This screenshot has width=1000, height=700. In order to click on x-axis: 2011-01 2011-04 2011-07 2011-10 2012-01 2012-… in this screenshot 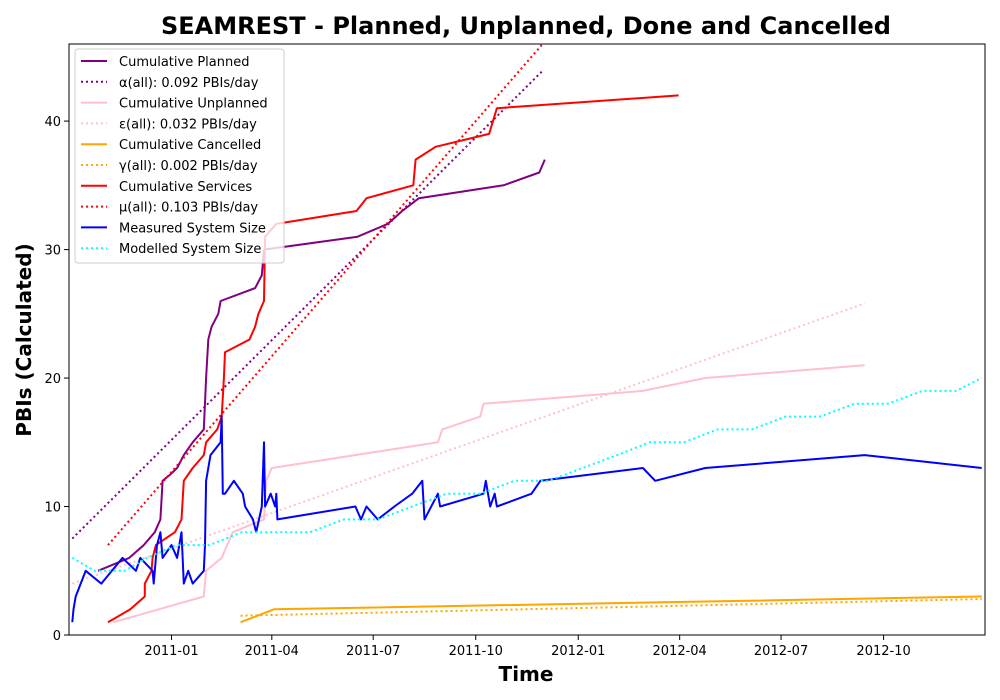, I will do `click(527, 647)`.